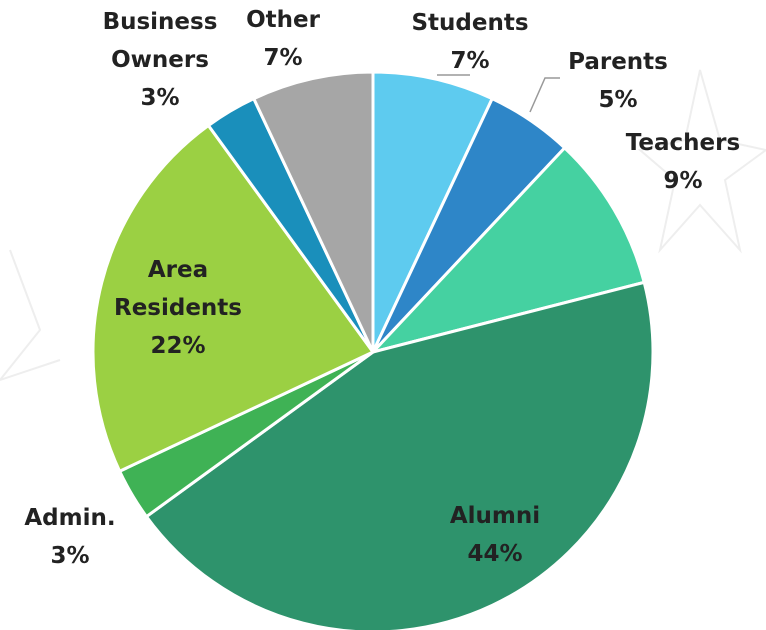 The image size is (766, 630). What do you see at coordinates (618, 62) in the screenshot?
I see `category-name: Parents` at bounding box center [618, 62].